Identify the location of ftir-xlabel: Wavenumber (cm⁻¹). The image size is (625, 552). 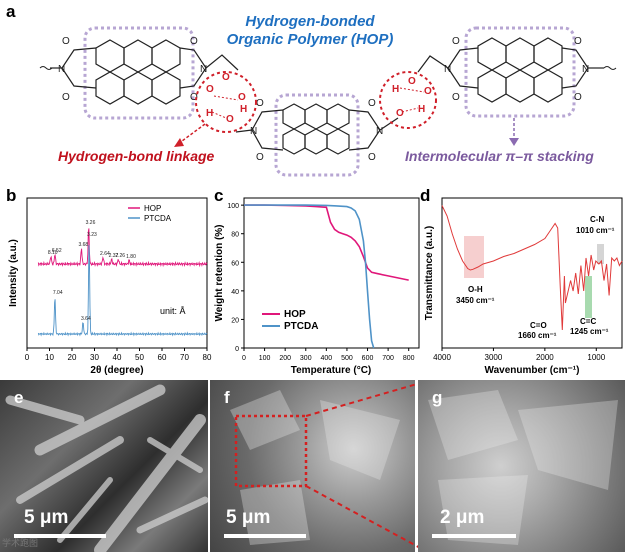
(532, 370).